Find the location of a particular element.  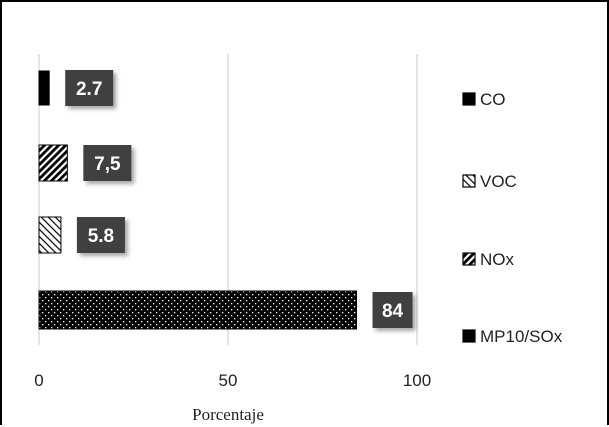

x-axis-title: Porcentaje is located at coordinates (228, 414).